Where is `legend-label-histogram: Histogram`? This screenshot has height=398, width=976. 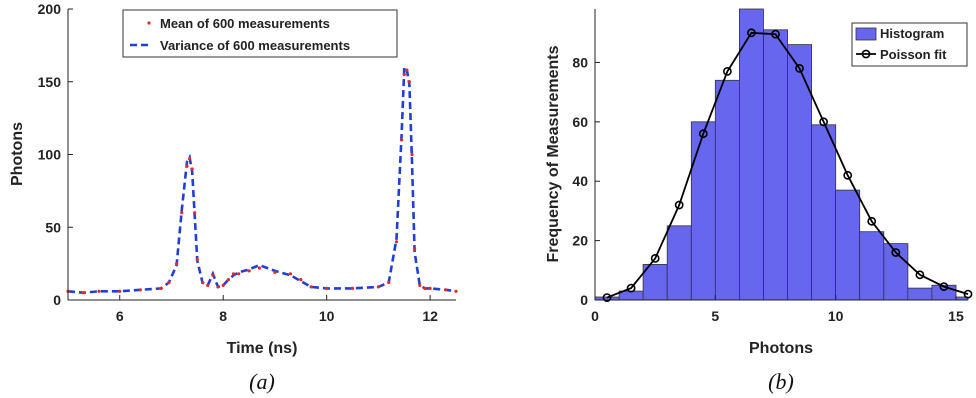
legend-label-histogram: Histogram is located at coordinates (912, 33).